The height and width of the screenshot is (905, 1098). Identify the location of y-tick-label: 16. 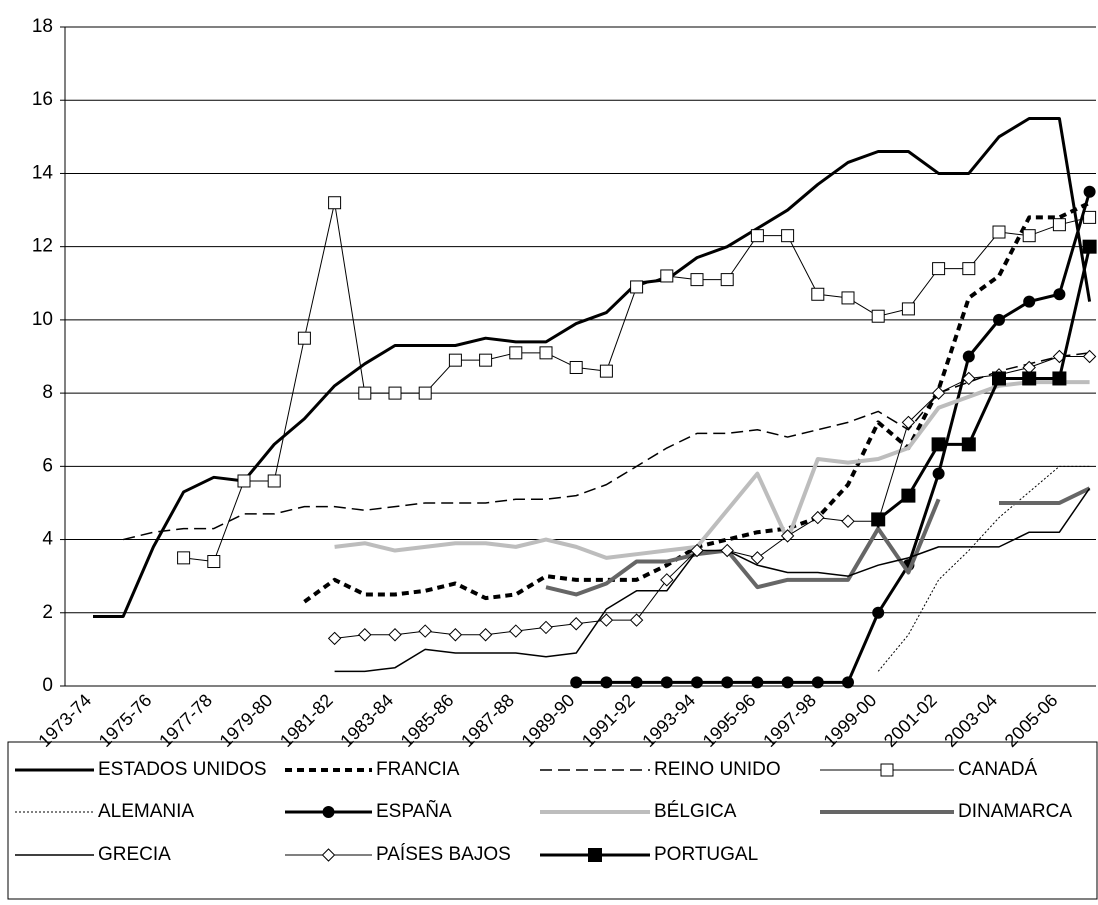
(42, 99).